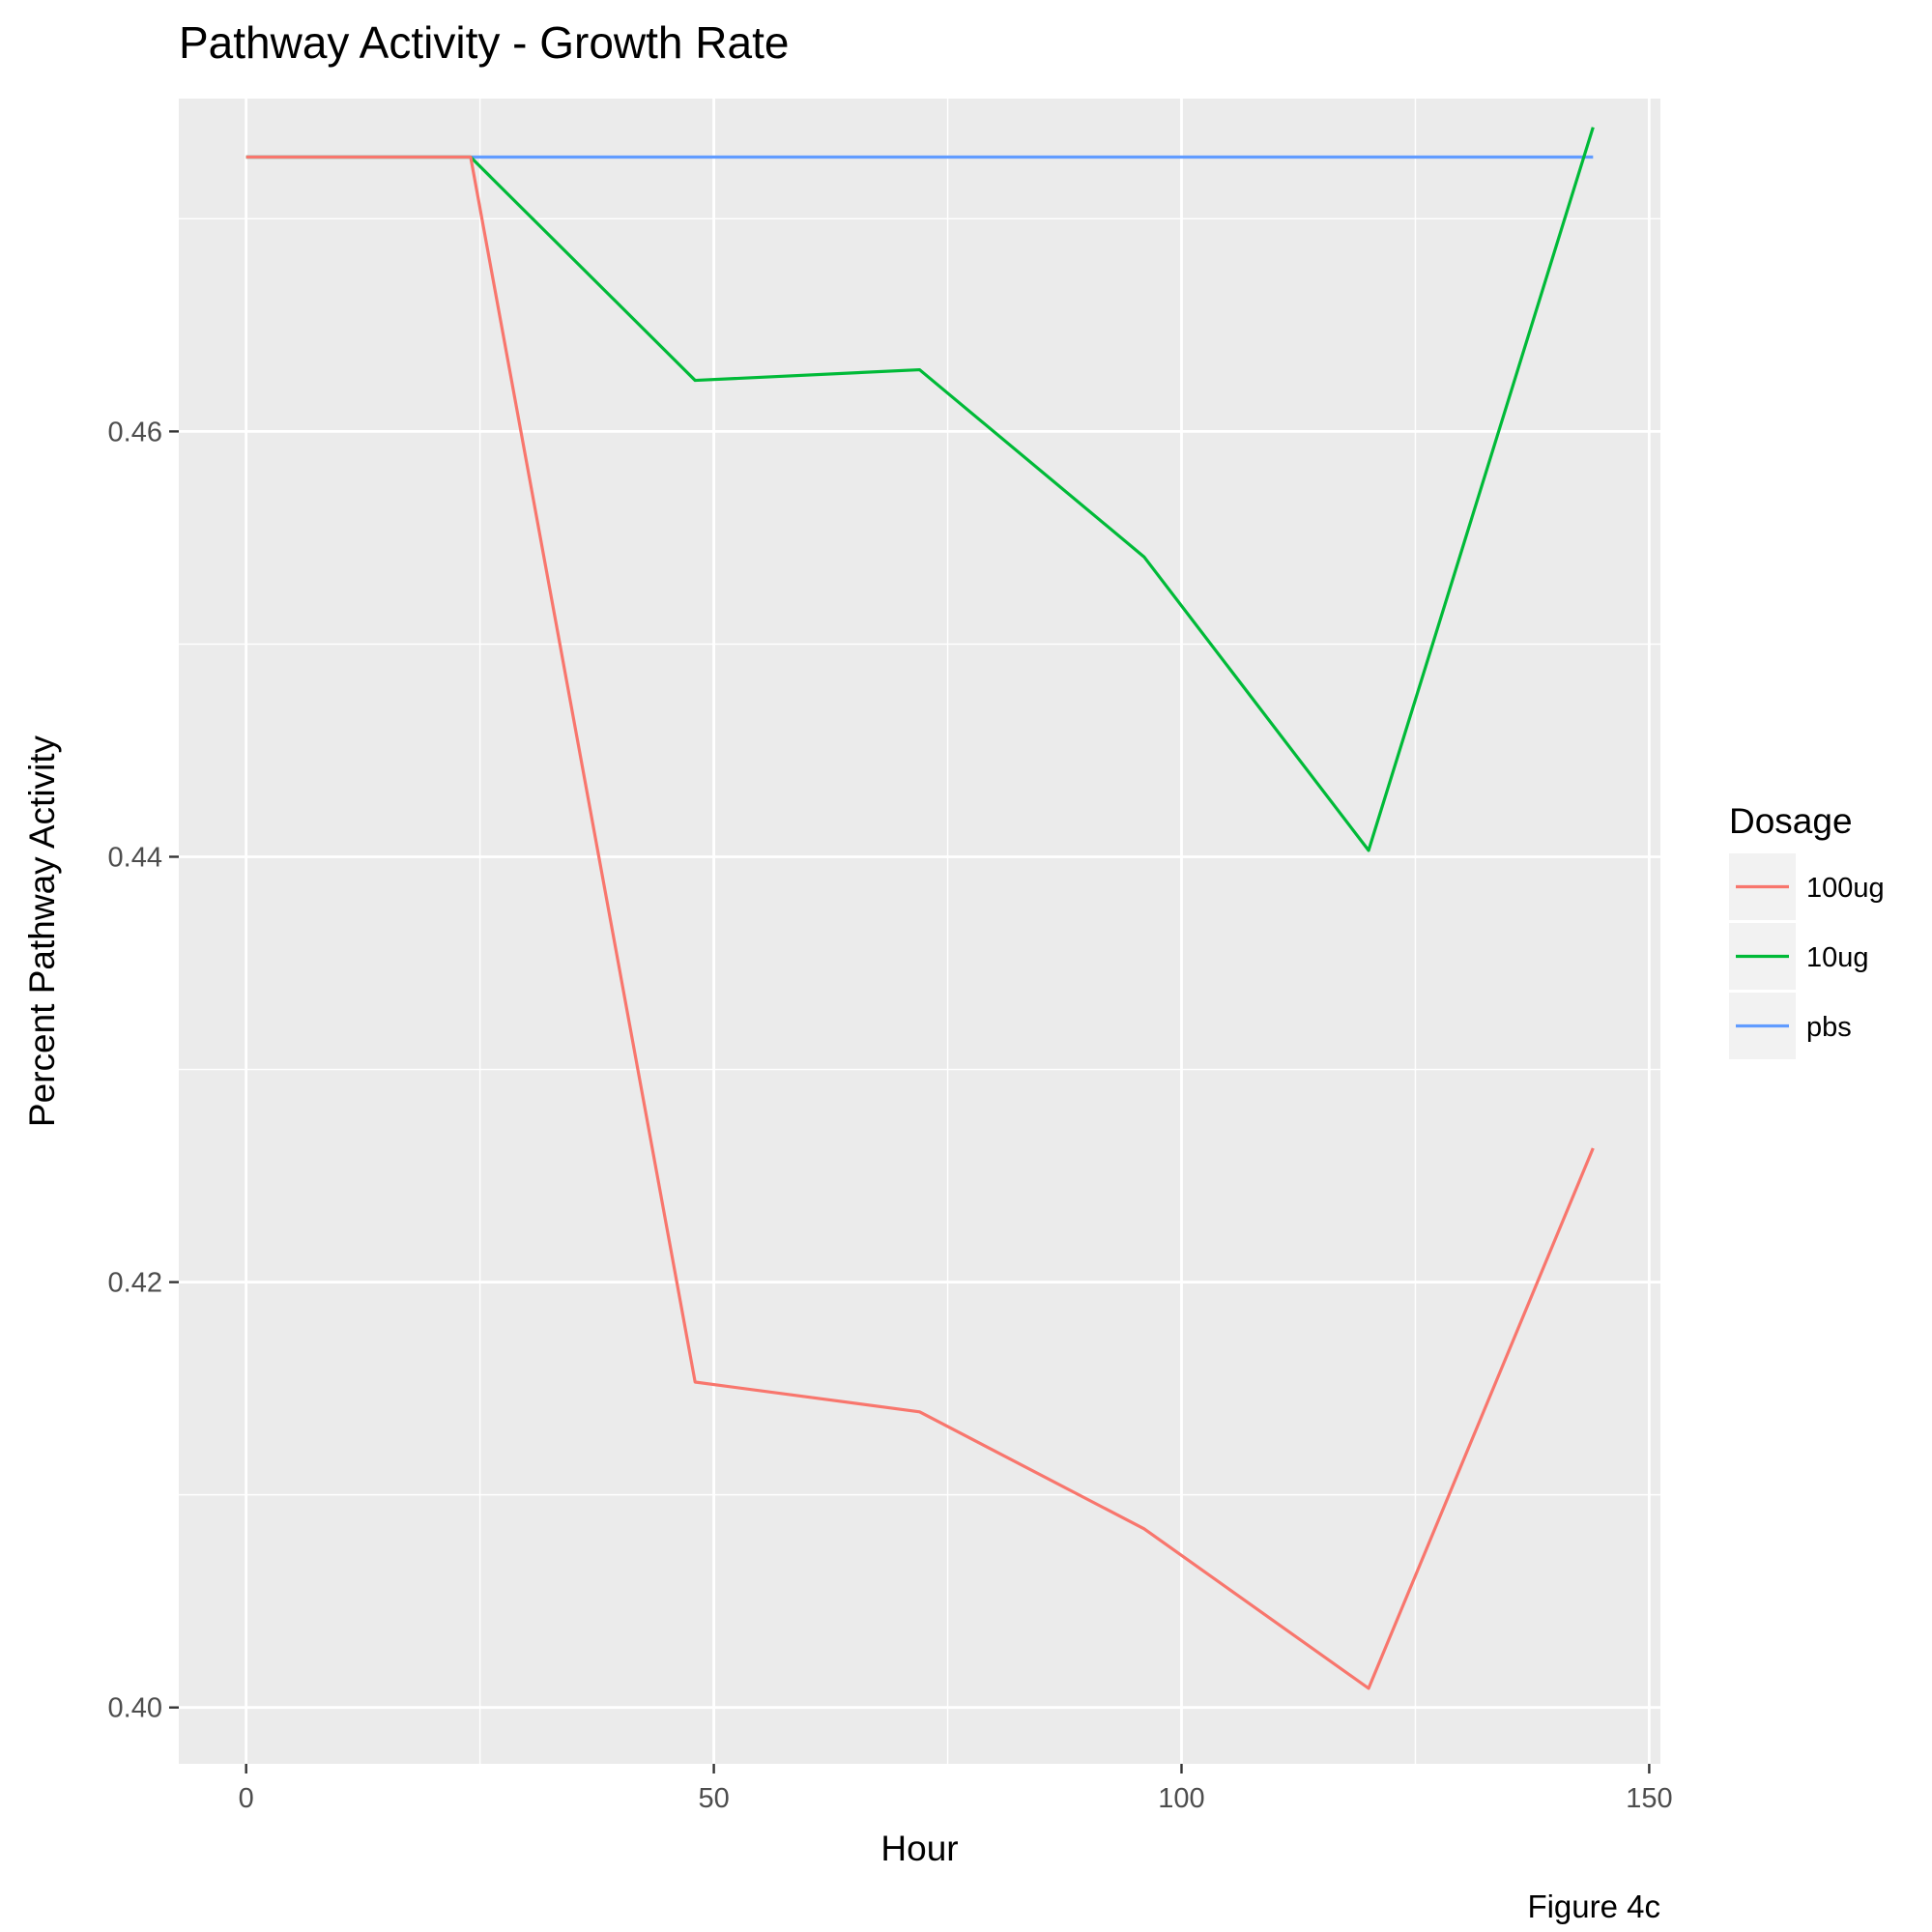 This screenshot has width=1932, height=1932. I want to click on y-tick-label: 0.44, so click(135, 857).